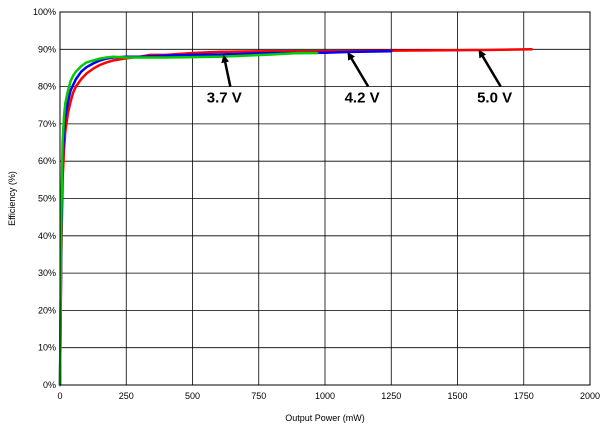  I want to click on x-tick-label: 1500, so click(457, 396).